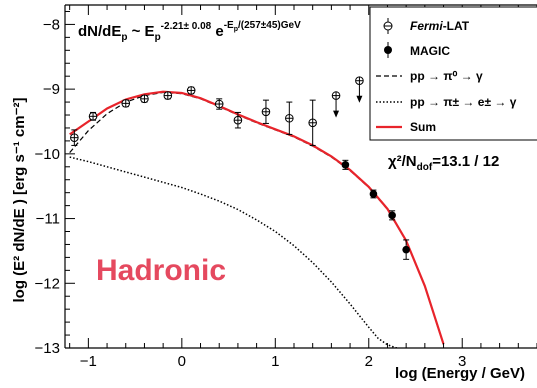  Describe the element at coordinates (182, 361) in the screenshot. I see `x-tick-label: 0` at that location.